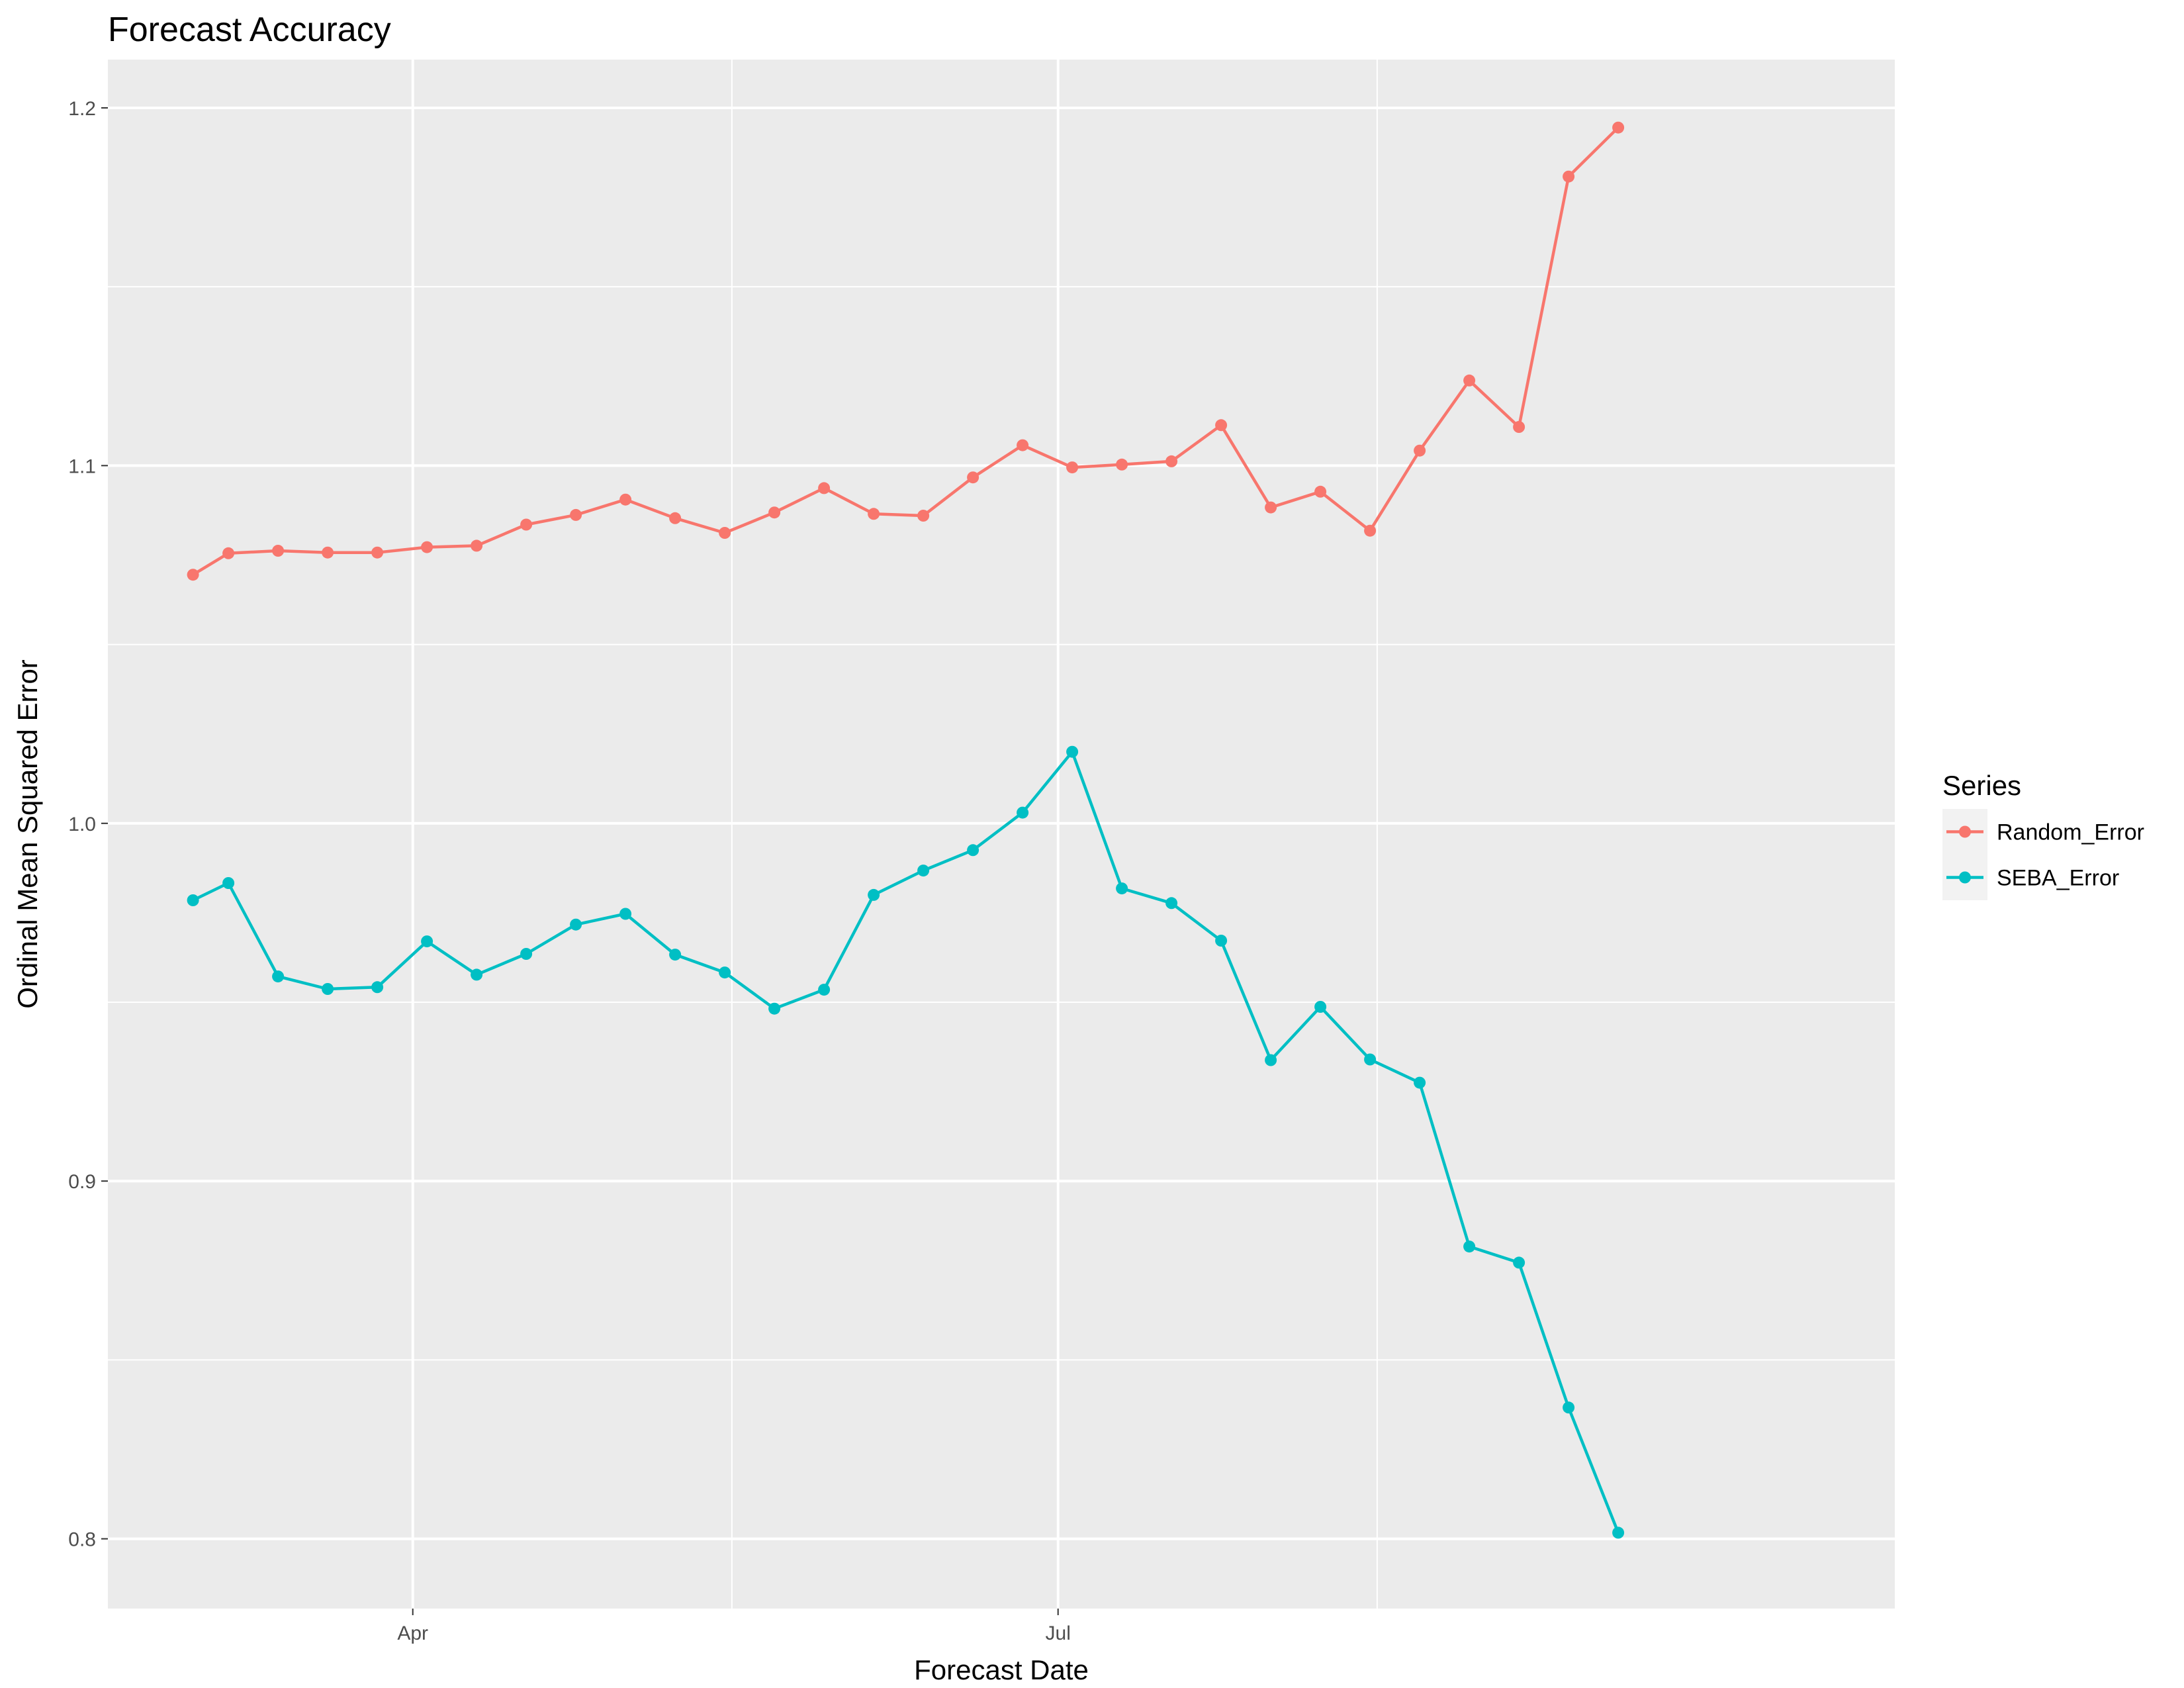 Image resolution: width=2184 pixels, height=1688 pixels. I want to click on y-tick-labels: 0.8 0.9 1.0 1.1 1.2, so click(82, 824).